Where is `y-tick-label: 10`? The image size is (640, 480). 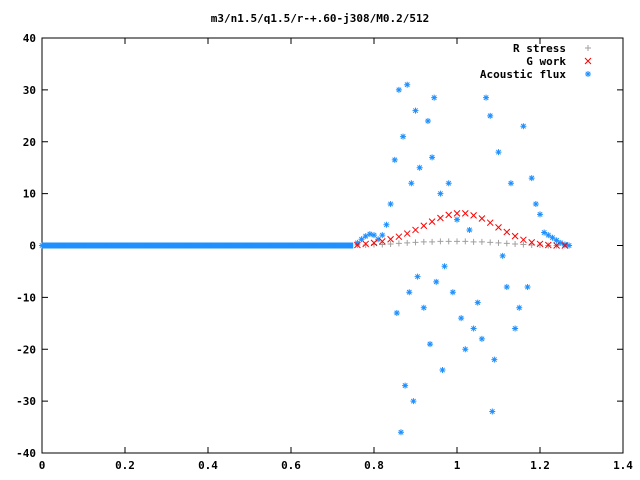
y-tick-label: 10 is located at coordinates (29, 194).